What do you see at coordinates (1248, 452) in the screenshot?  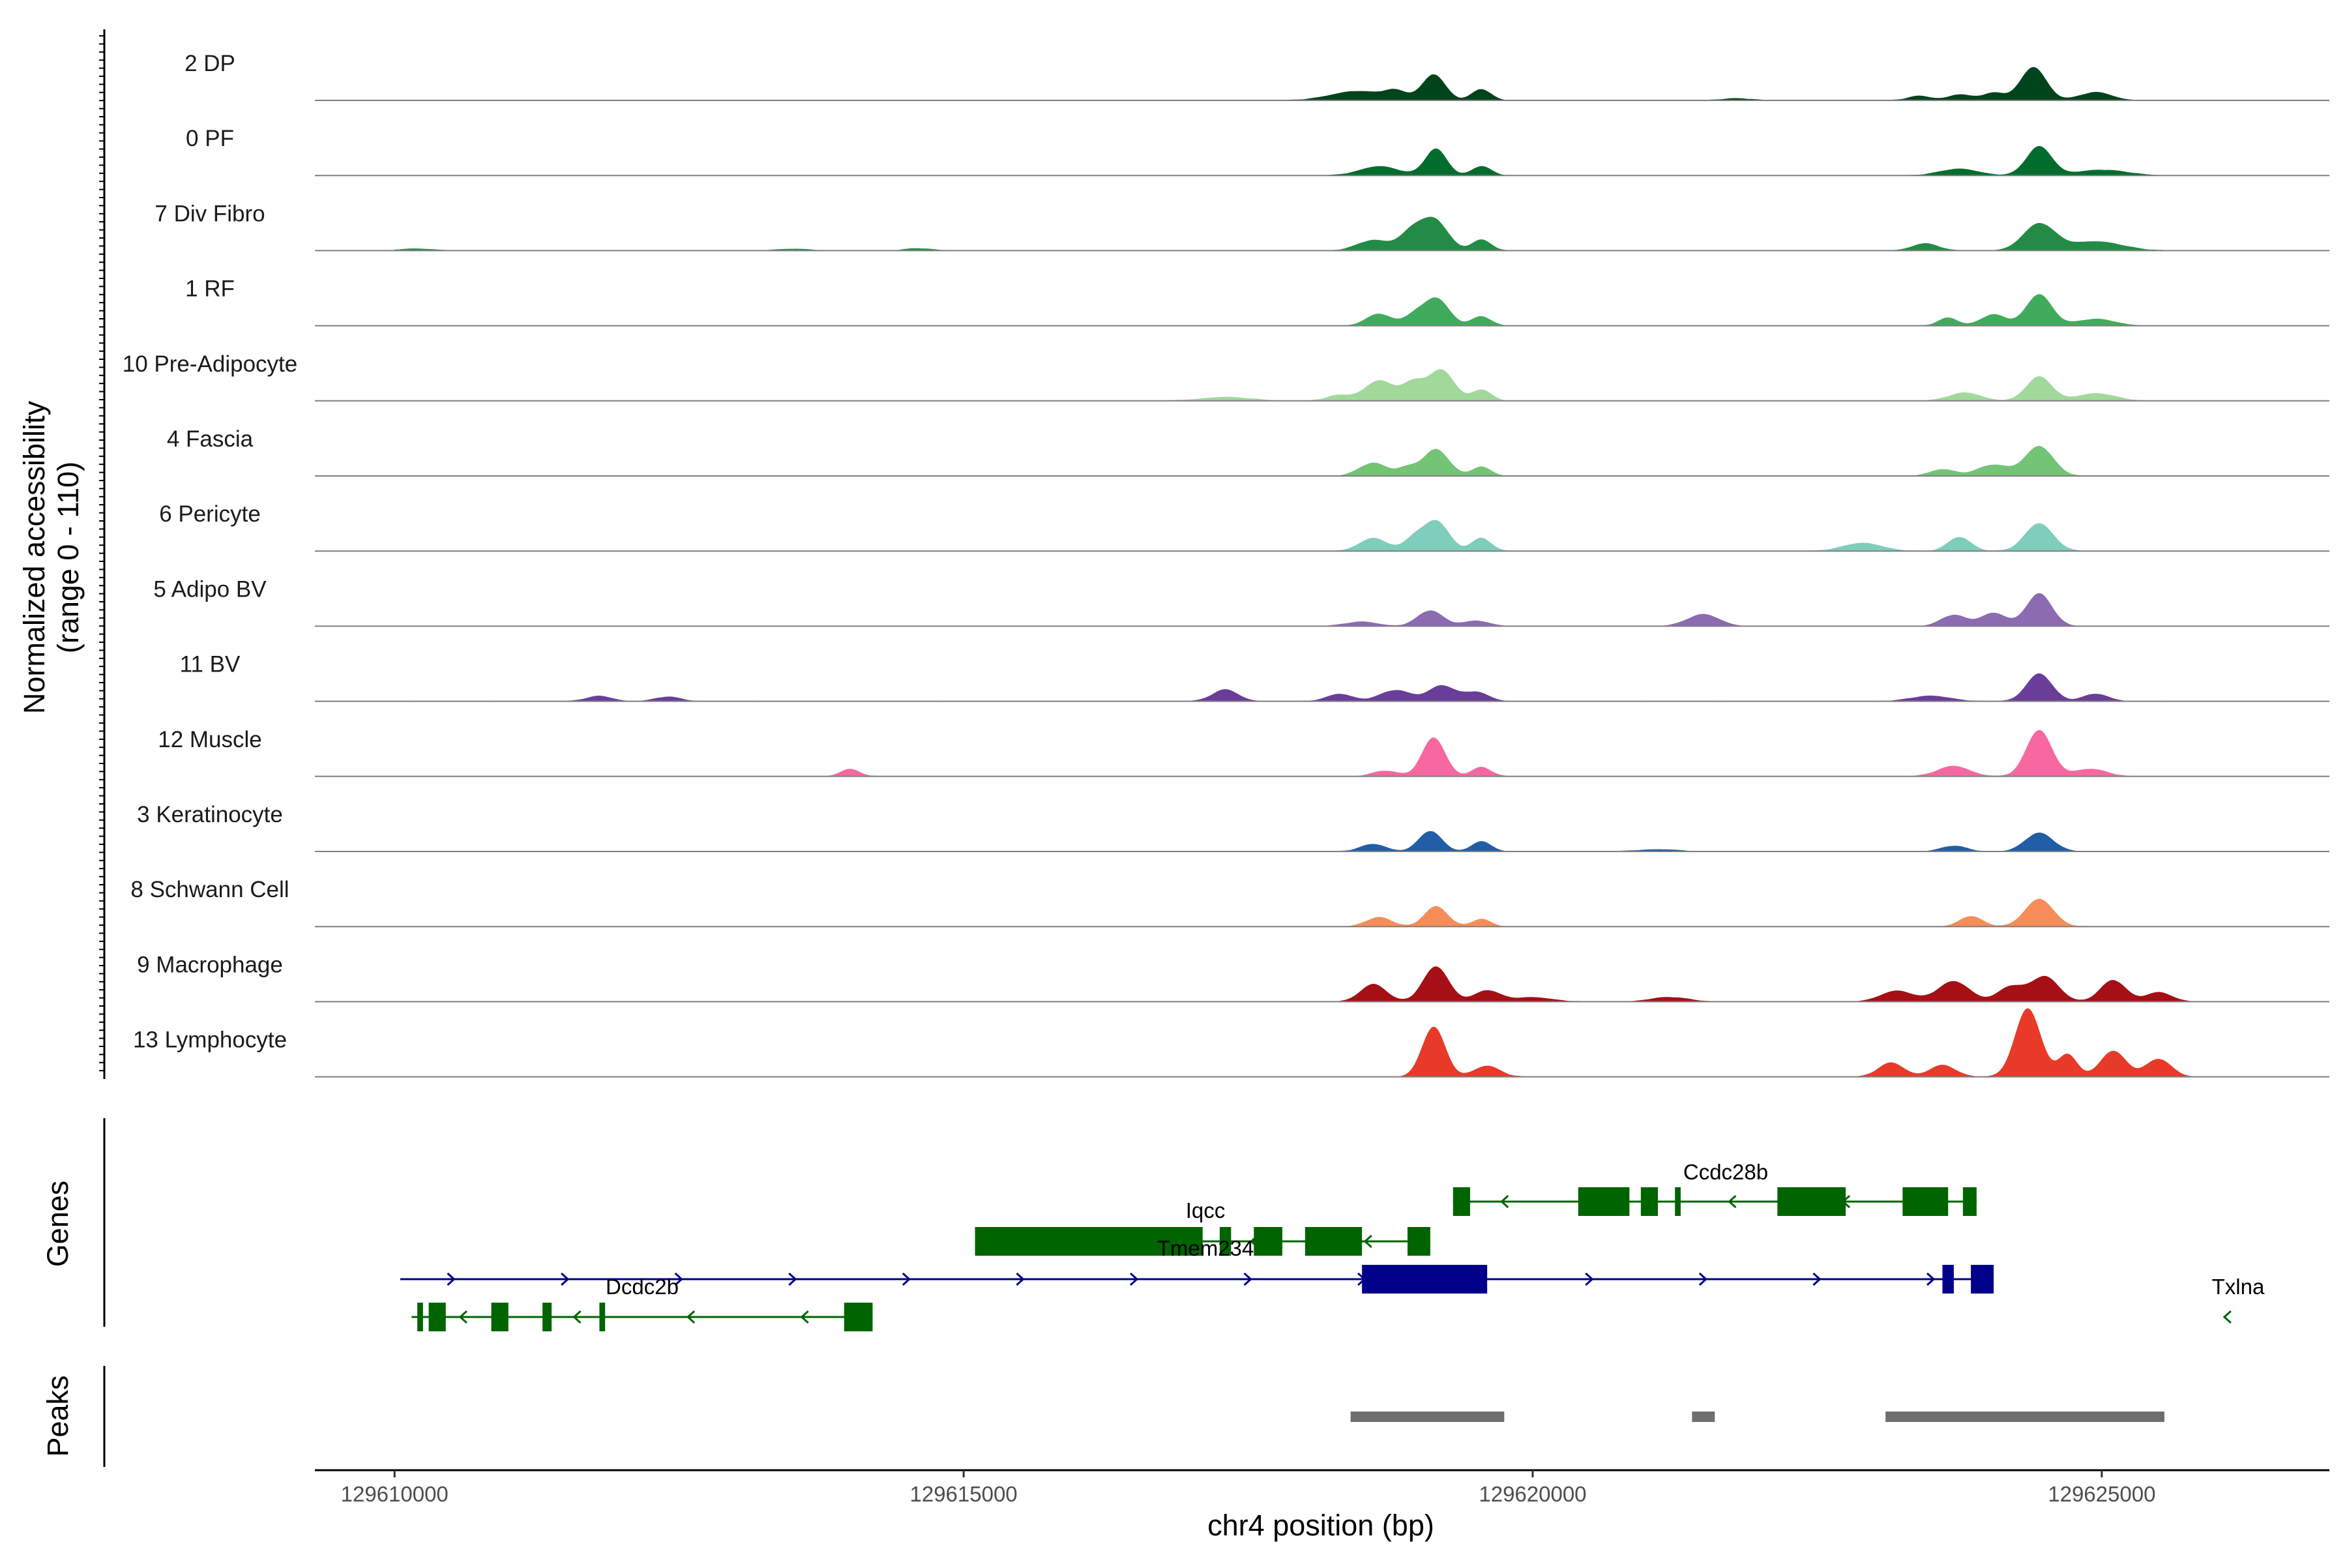 I see `track-6: 4 Fascia` at bounding box center [1248, 452].